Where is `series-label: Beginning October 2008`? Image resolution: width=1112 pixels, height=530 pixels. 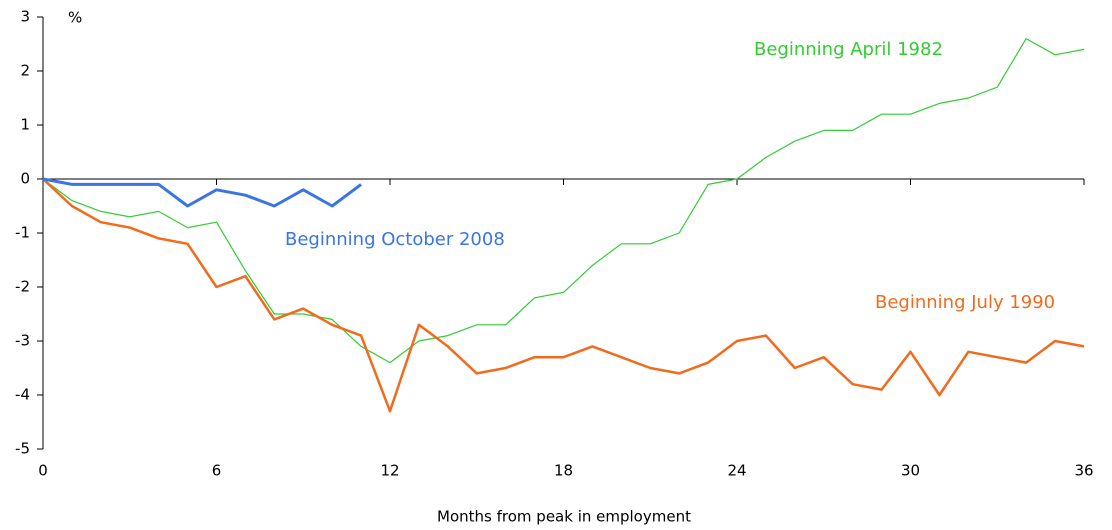
series-label: Beginning October 2008 is located at coordinates (395, 239).